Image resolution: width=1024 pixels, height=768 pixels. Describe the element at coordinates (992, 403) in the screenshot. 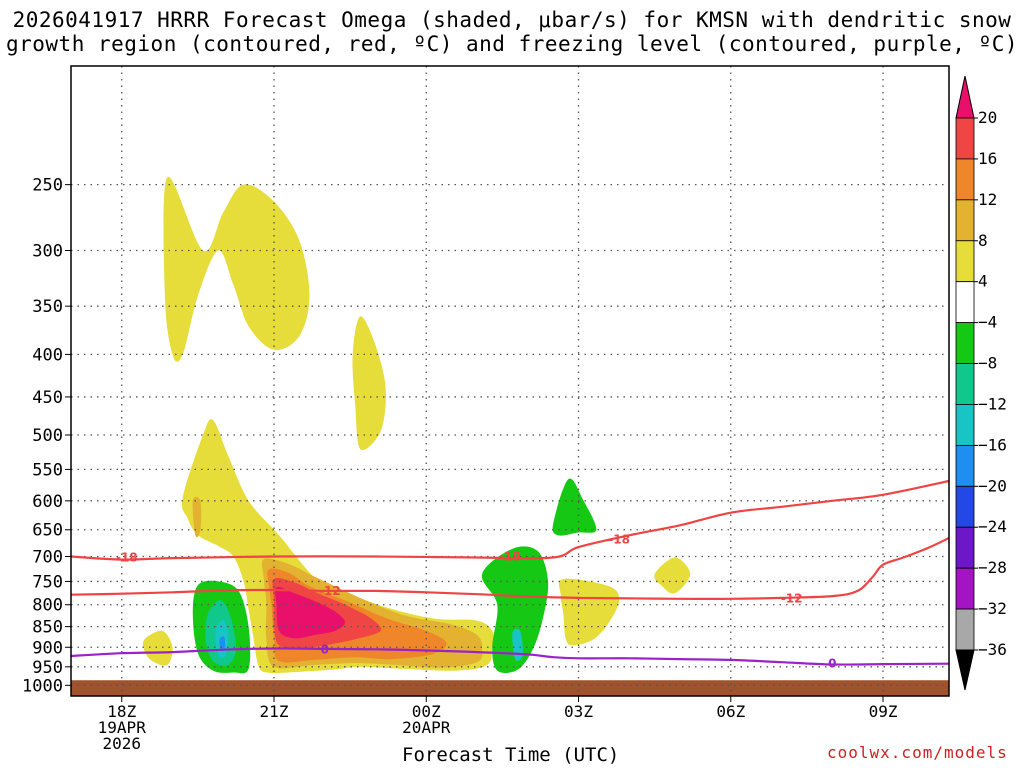

I see `colorbar-label--12: −12` at that location.